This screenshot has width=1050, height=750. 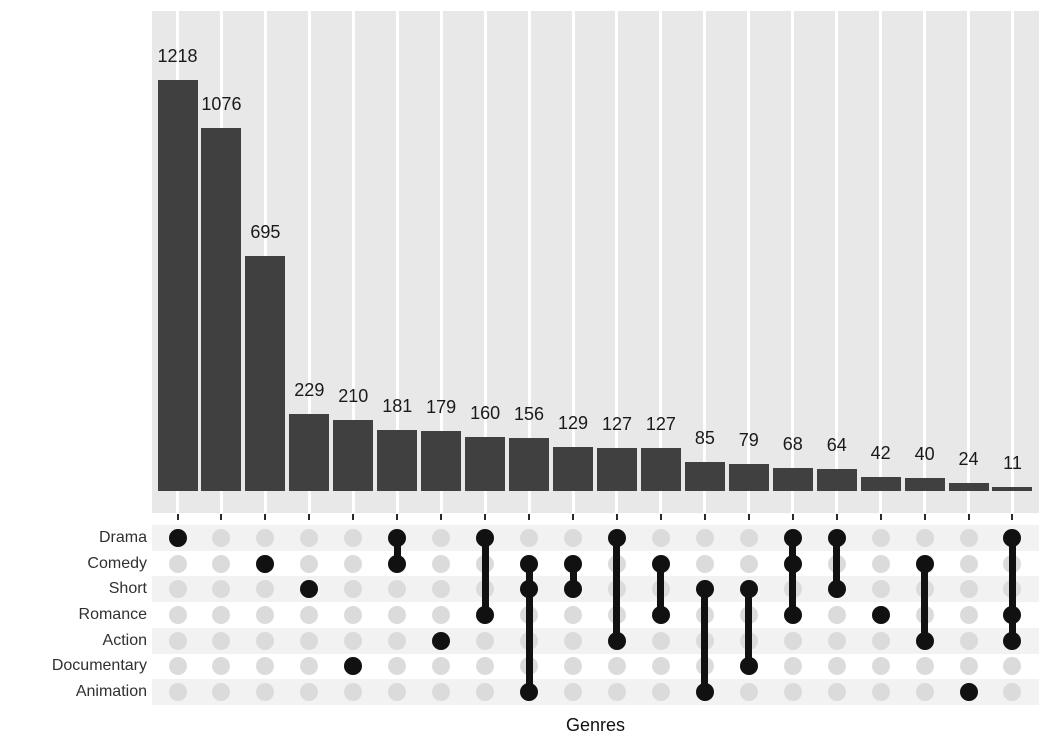 What do you see at coordinates (441, 406) in the screenshot?
I see `bar-value-label: 179` at bounding box center [441, 406].